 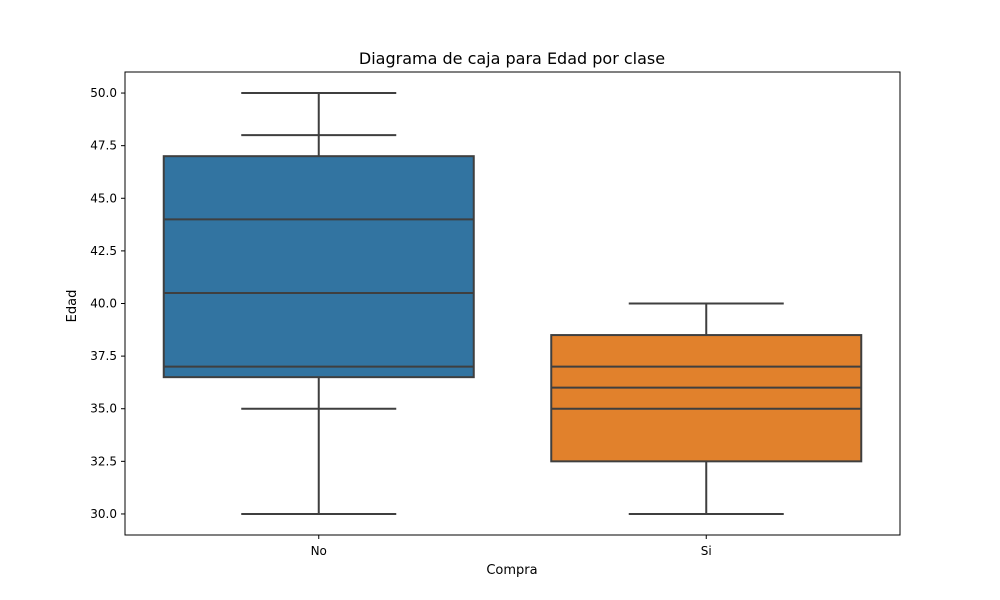 What do you see at coordinates (72, 306) in the screenshot?
I see `y-axis-label: Edad` at bounding box center [72, 306].